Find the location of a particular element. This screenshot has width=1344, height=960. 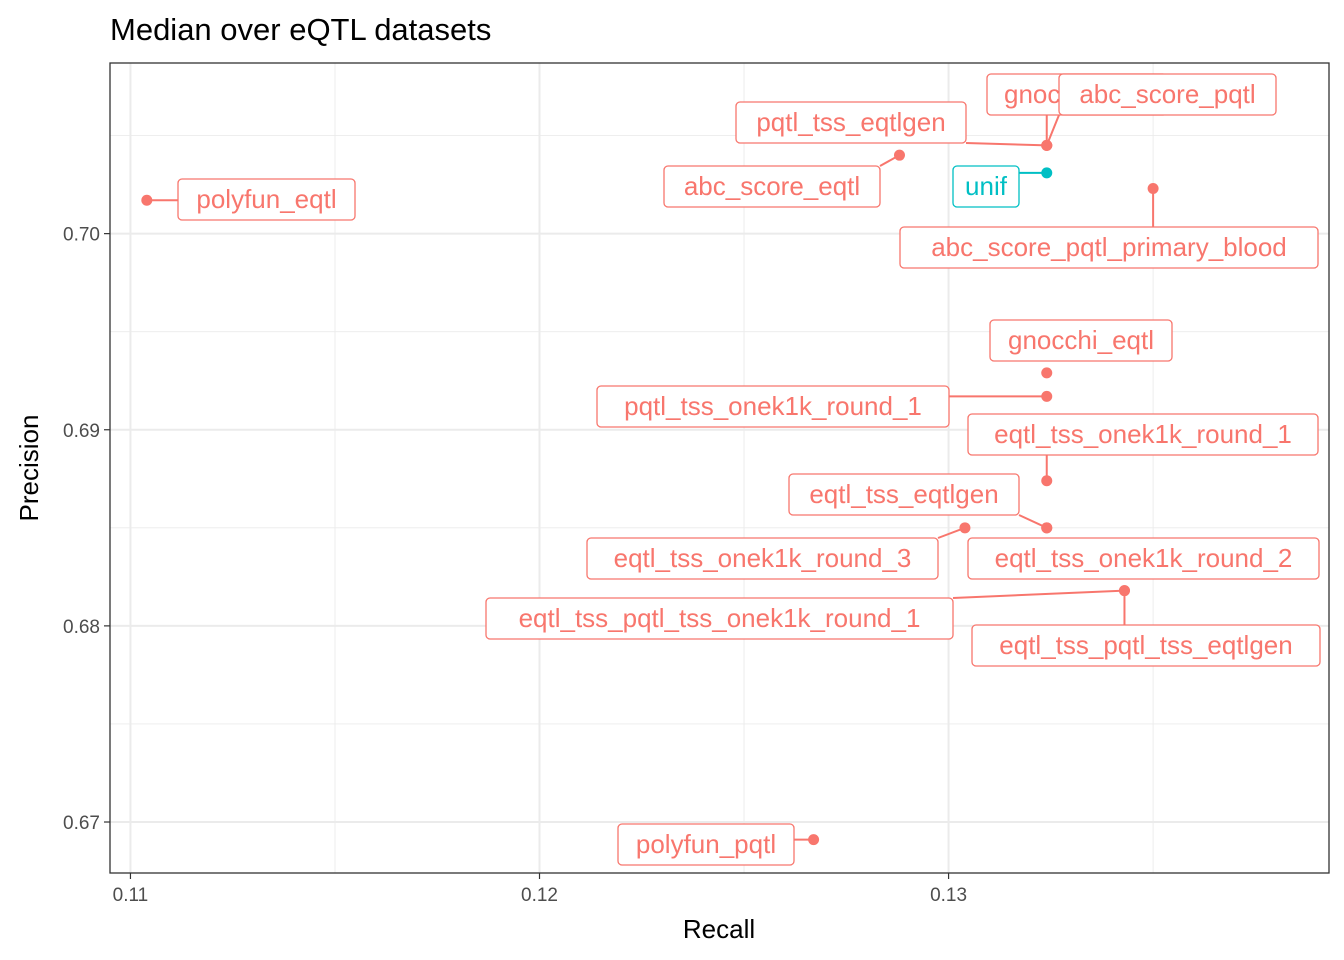

point-label: polyfun_eqtl is located at coordinates (266, 199).